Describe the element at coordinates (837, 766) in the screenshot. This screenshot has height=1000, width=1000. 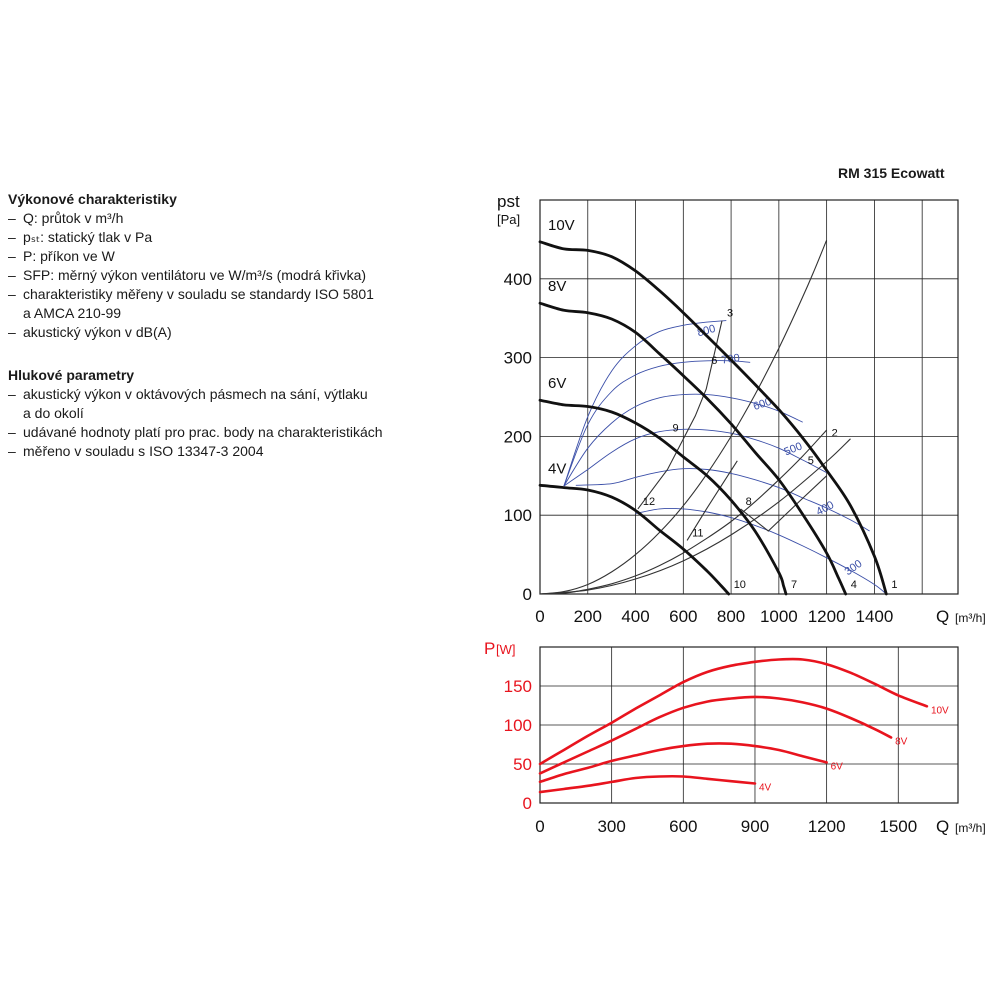
I see `power-curve-label: 6V` at that location.